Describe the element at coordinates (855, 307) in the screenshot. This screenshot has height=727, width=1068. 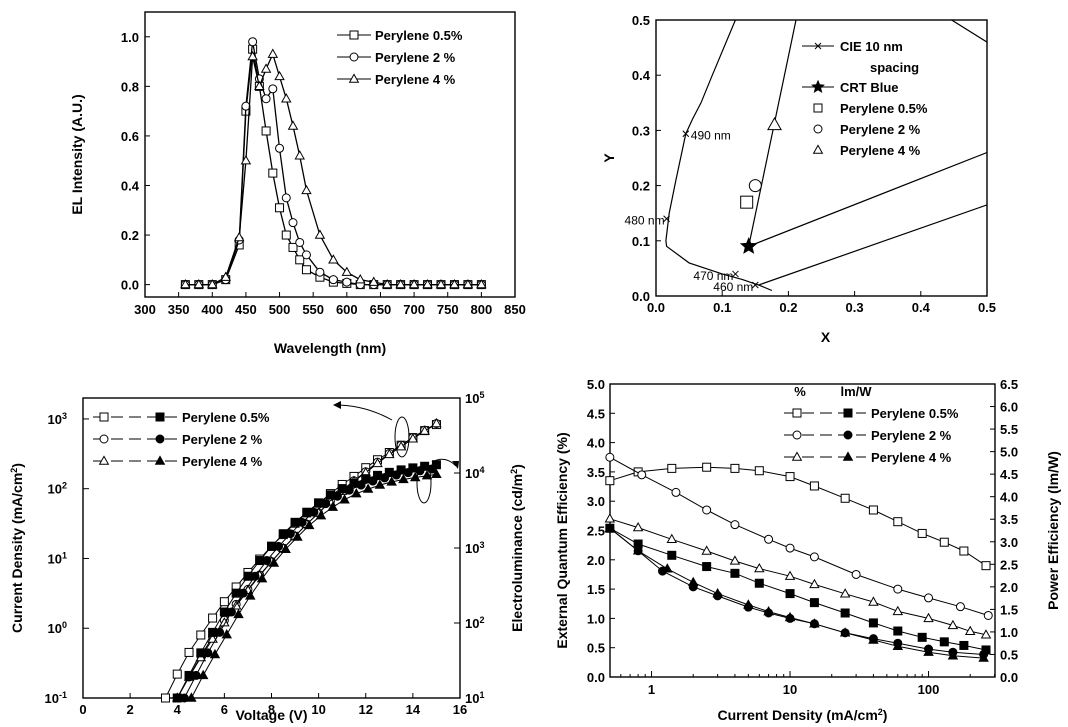
I see `x-tick-label: 0.3` at that location.